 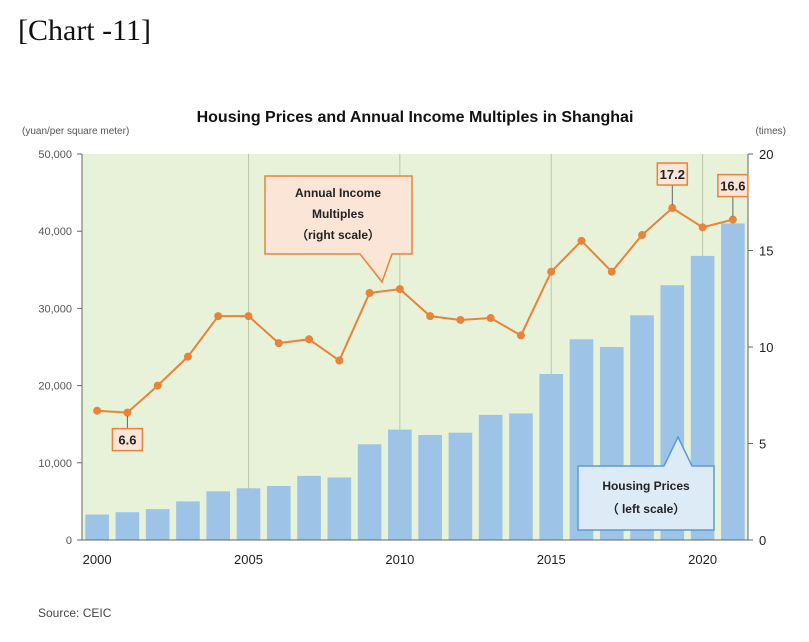 What do you see at coordinates (338, 214) in the screenshot?
I see `income-callout-text: Multiples` at bounding box center [338, 214].